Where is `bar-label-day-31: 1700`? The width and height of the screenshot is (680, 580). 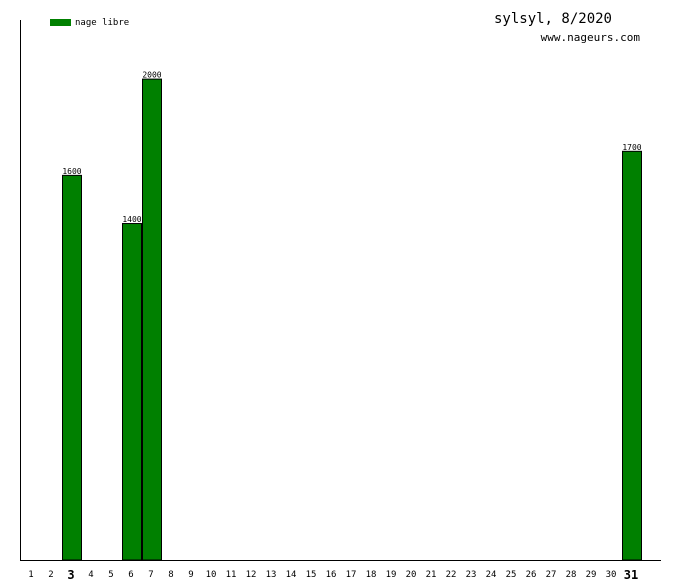 bar-label-day-31: 1700 is located at coordinates (631, 147).